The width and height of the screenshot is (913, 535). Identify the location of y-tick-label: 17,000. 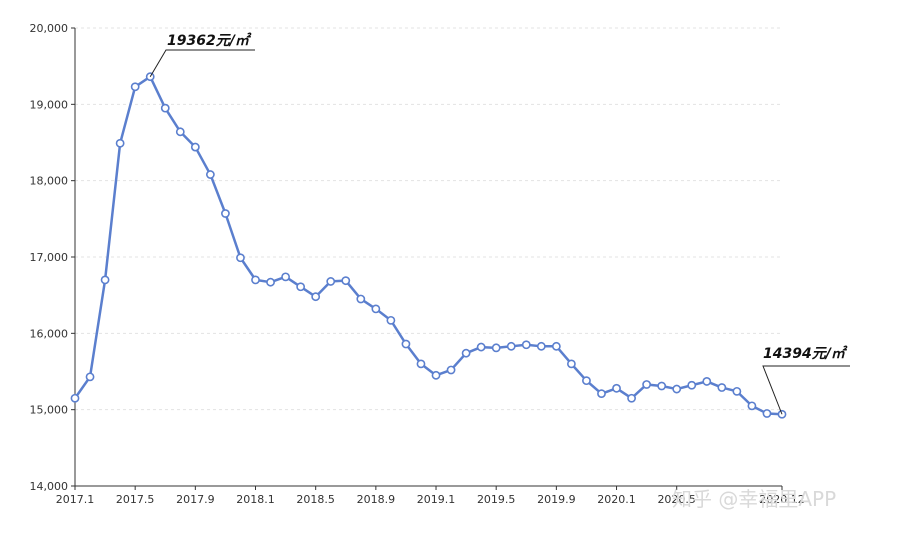
(49, 257).